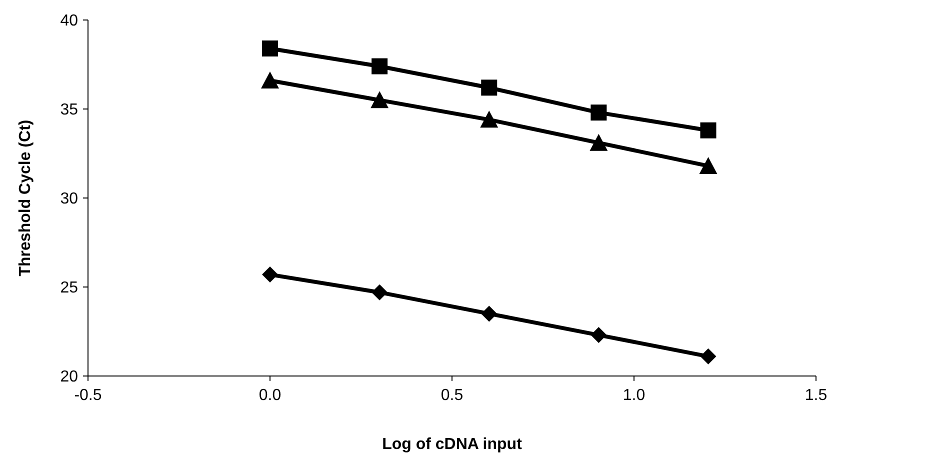 This screenshot has width=951, height=469. I want to click on y-tick-label: 35, so click(69, 110).